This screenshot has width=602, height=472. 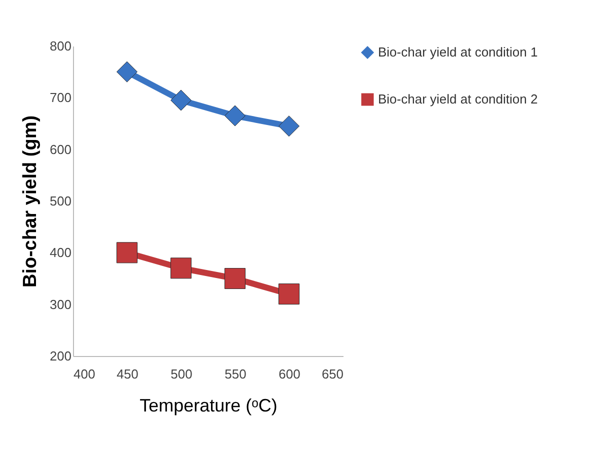 What do you see at coordinates (85, 374) in the screenshot?
I see `x-tick-label: 400` at bounding box center [85, 374].